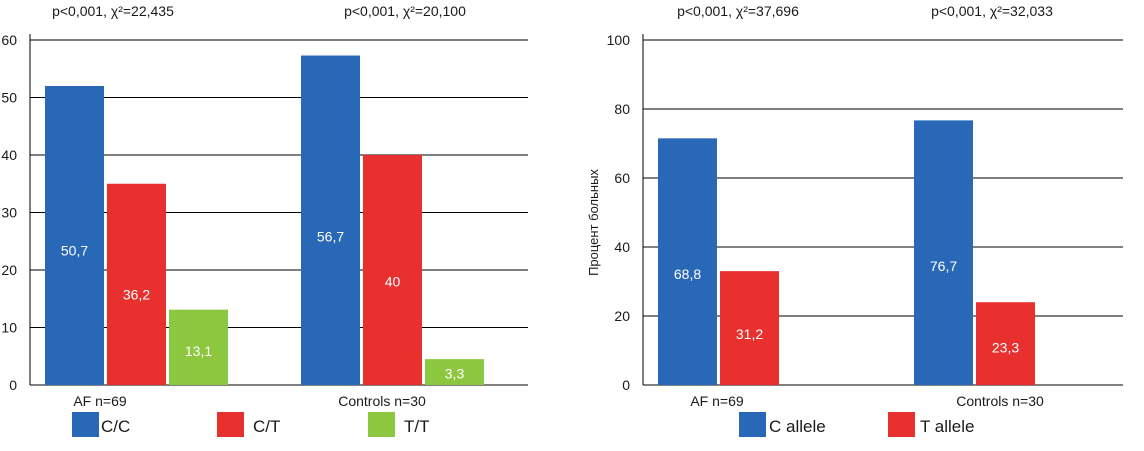 The width and height of the screenshot is (1144, 451). I want to click on chart2-data-label: 23,3, so click(1005, 348).